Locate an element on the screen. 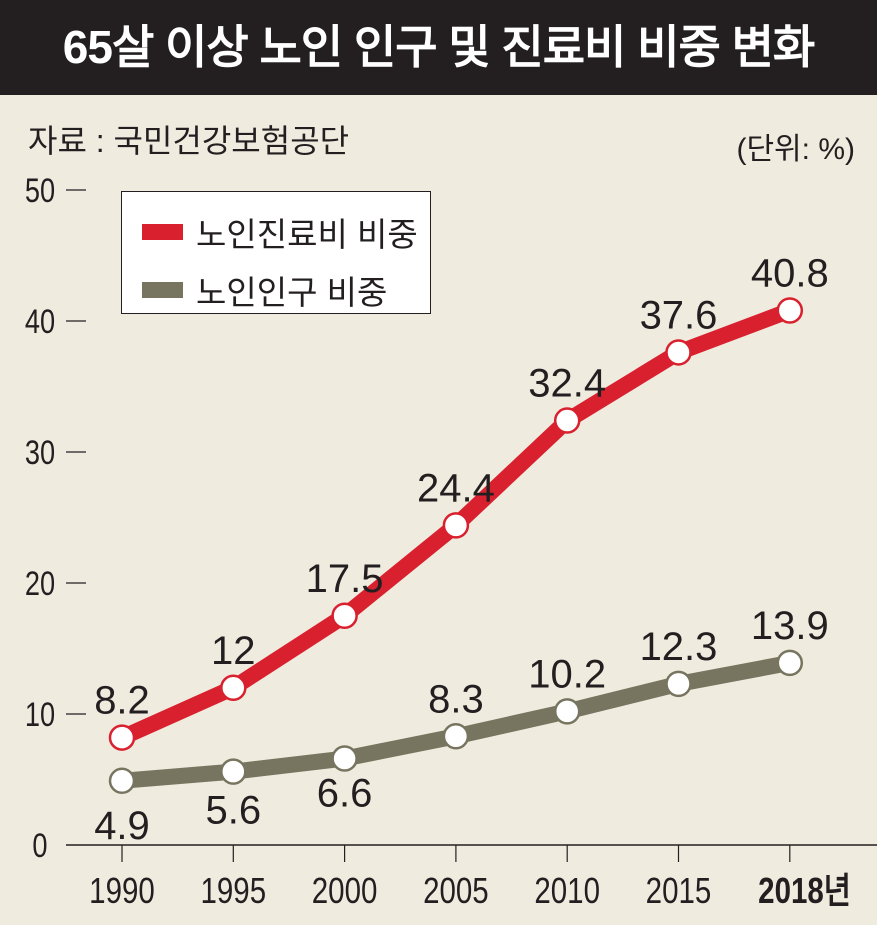 This screenshot has width=877, height=925. legend-item-medical: 노인진료비 비중 is located at coordinates (280, 232).